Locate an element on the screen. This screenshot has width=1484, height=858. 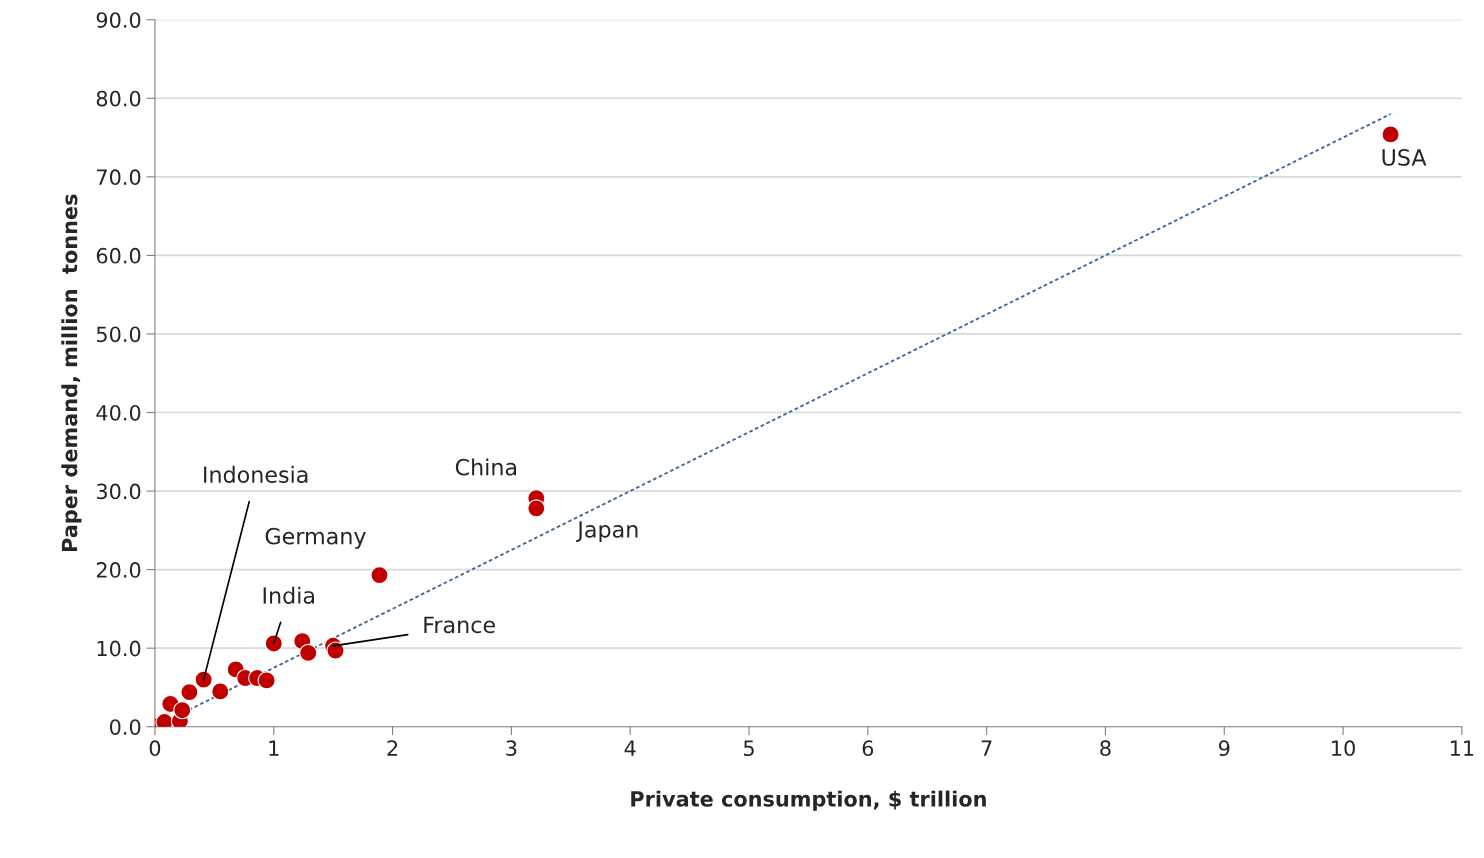
x-tick-label: 0 is located at coordinates (155, 748).